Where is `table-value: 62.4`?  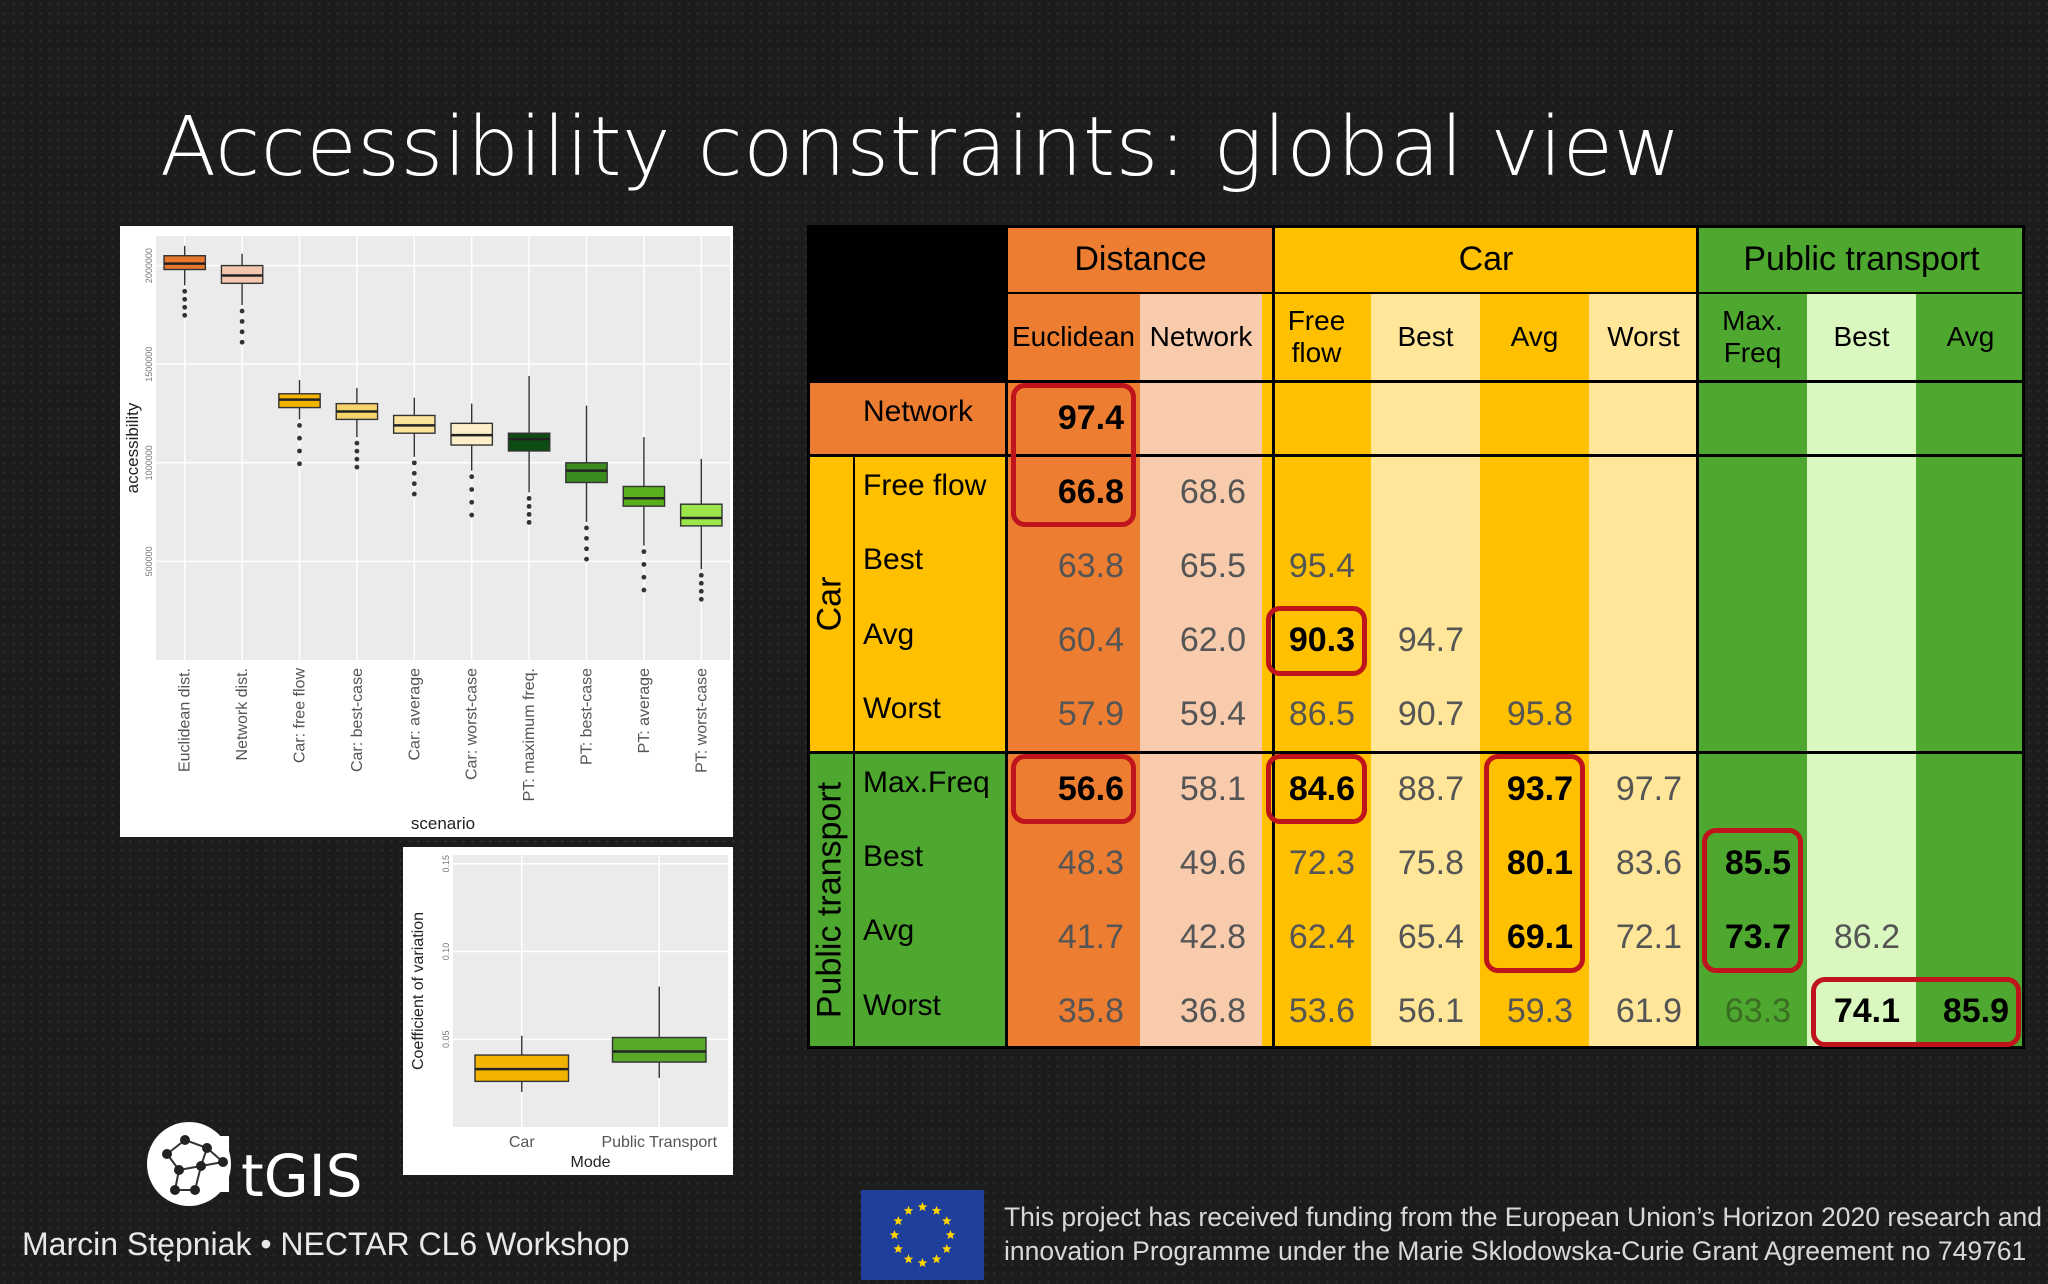
table-value: 62.4 is located at coordinates (1321, 936).